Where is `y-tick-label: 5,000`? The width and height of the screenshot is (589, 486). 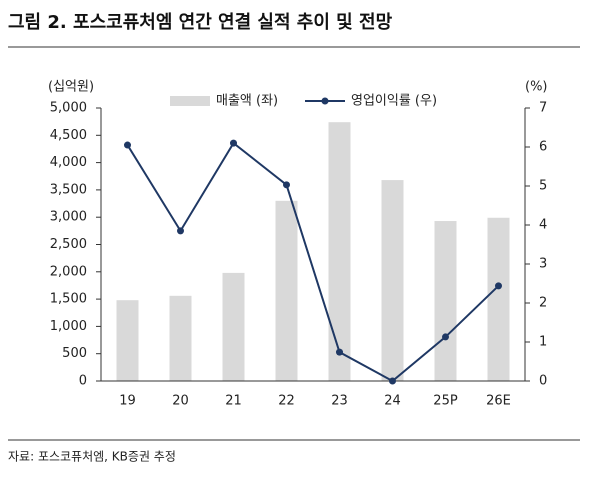 y-tick-label: 5,000 is located at coordinates (68, 108).